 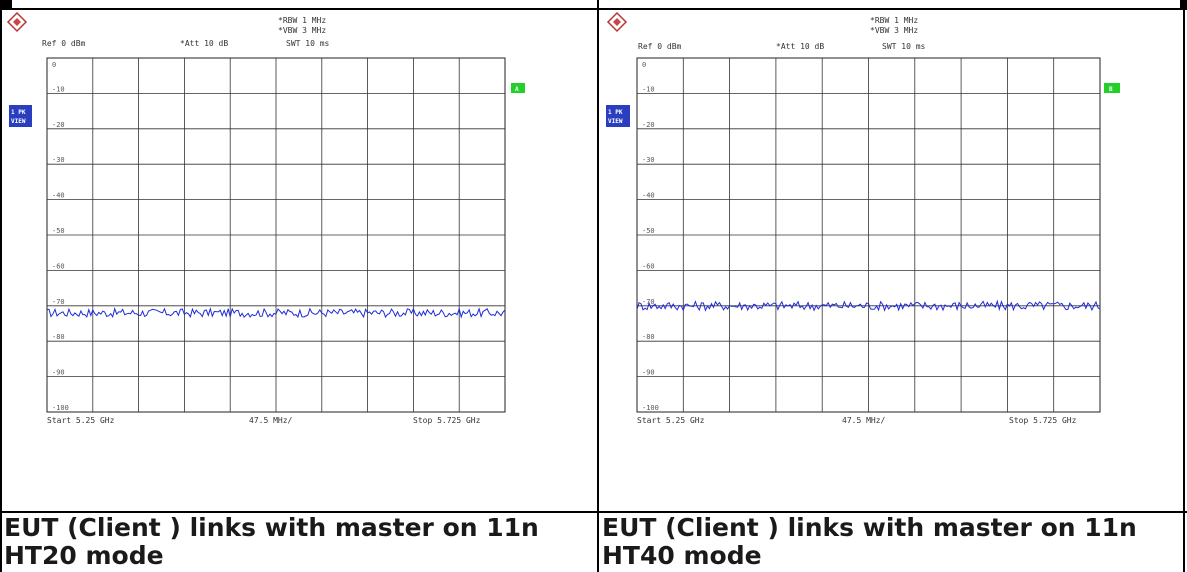 I want to click on marker-badge: A, so click(x=518, y=88).